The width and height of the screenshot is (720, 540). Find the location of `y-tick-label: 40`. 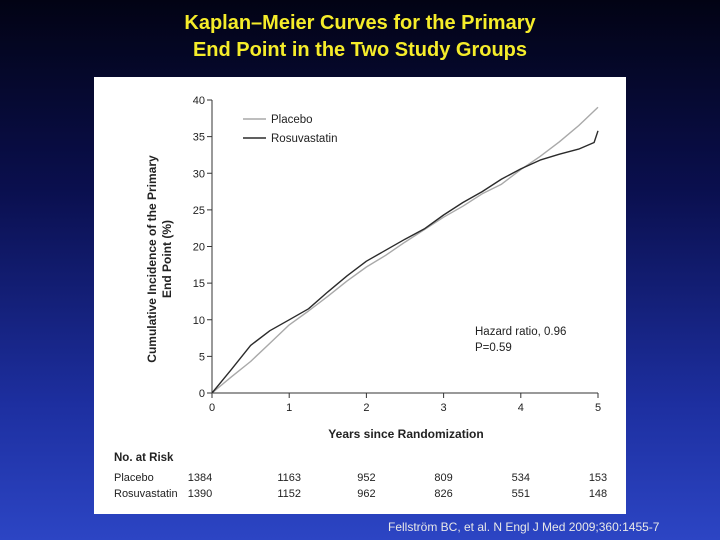

y-tick-label: 40 is located at coordinates (199, 101).